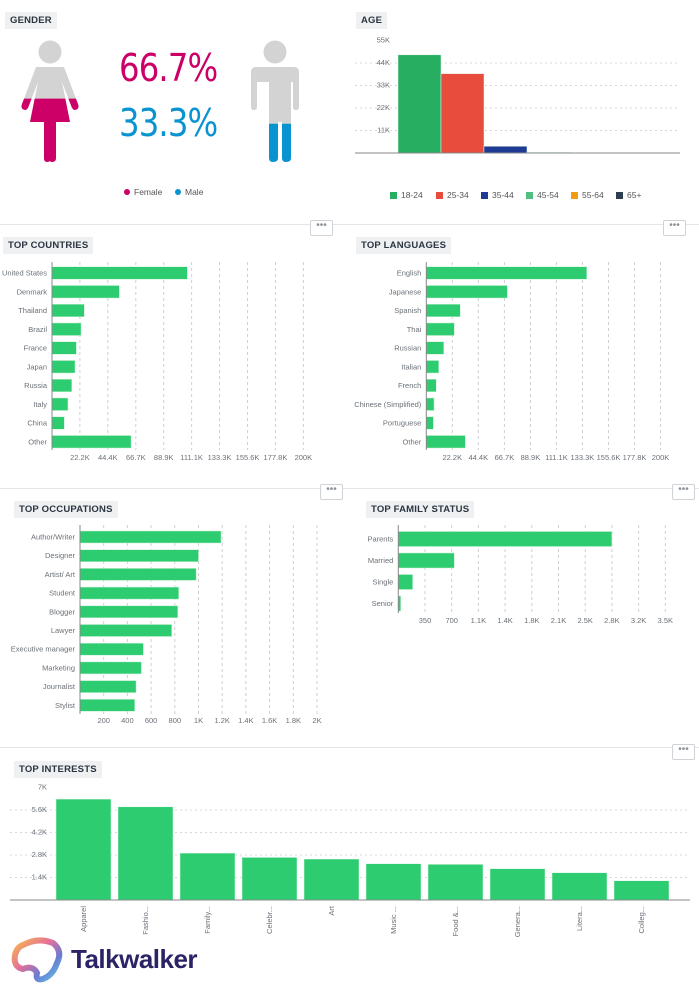 The height and width of the screenshot is (999, 699). Describe the element at coordinates (497, 195) in the screenshot. I see `age-legend-item: 35-44` at that location.